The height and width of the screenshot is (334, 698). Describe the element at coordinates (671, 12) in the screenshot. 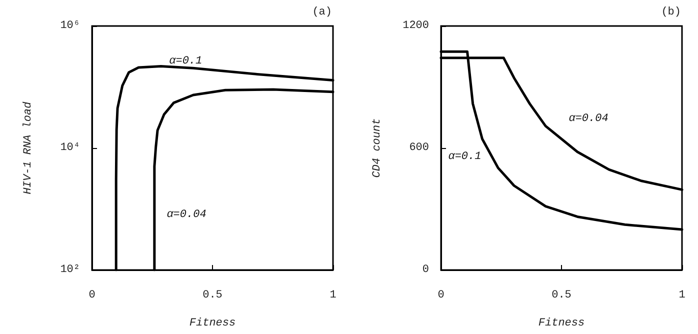

I see `chart-title: (b)` at that location.